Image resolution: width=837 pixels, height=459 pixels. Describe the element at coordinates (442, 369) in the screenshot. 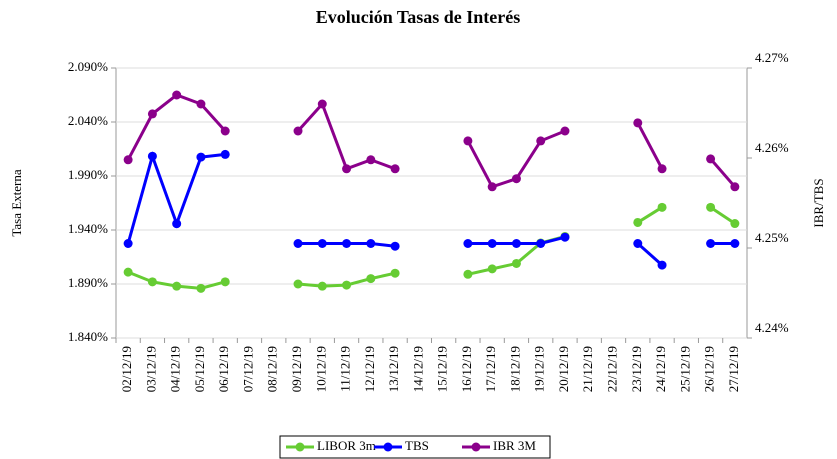

I see `x-tick-label: 15/12/19` at that location.